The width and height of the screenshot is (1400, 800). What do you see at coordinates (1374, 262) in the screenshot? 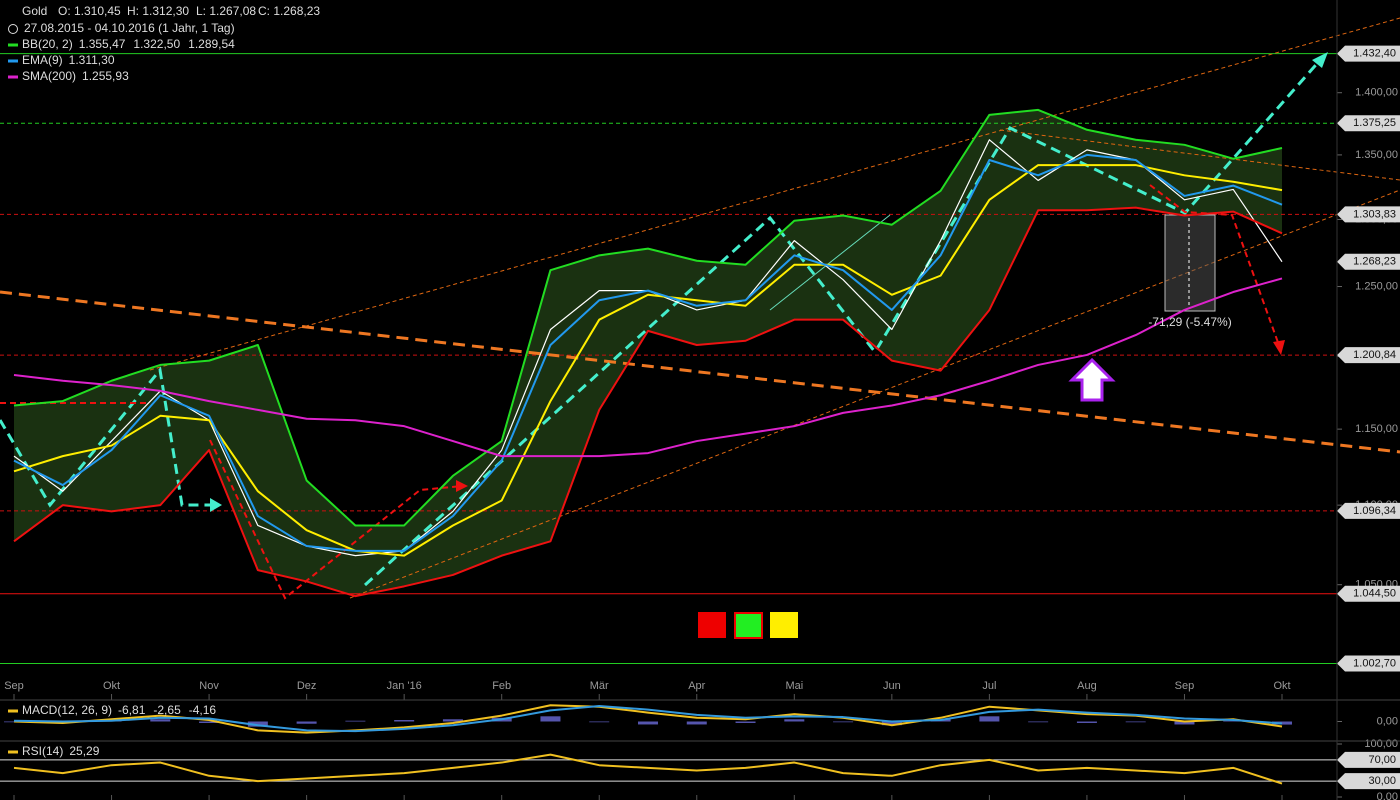
I see `level-label: 1.268,23` at bounding box center [1374, 262].